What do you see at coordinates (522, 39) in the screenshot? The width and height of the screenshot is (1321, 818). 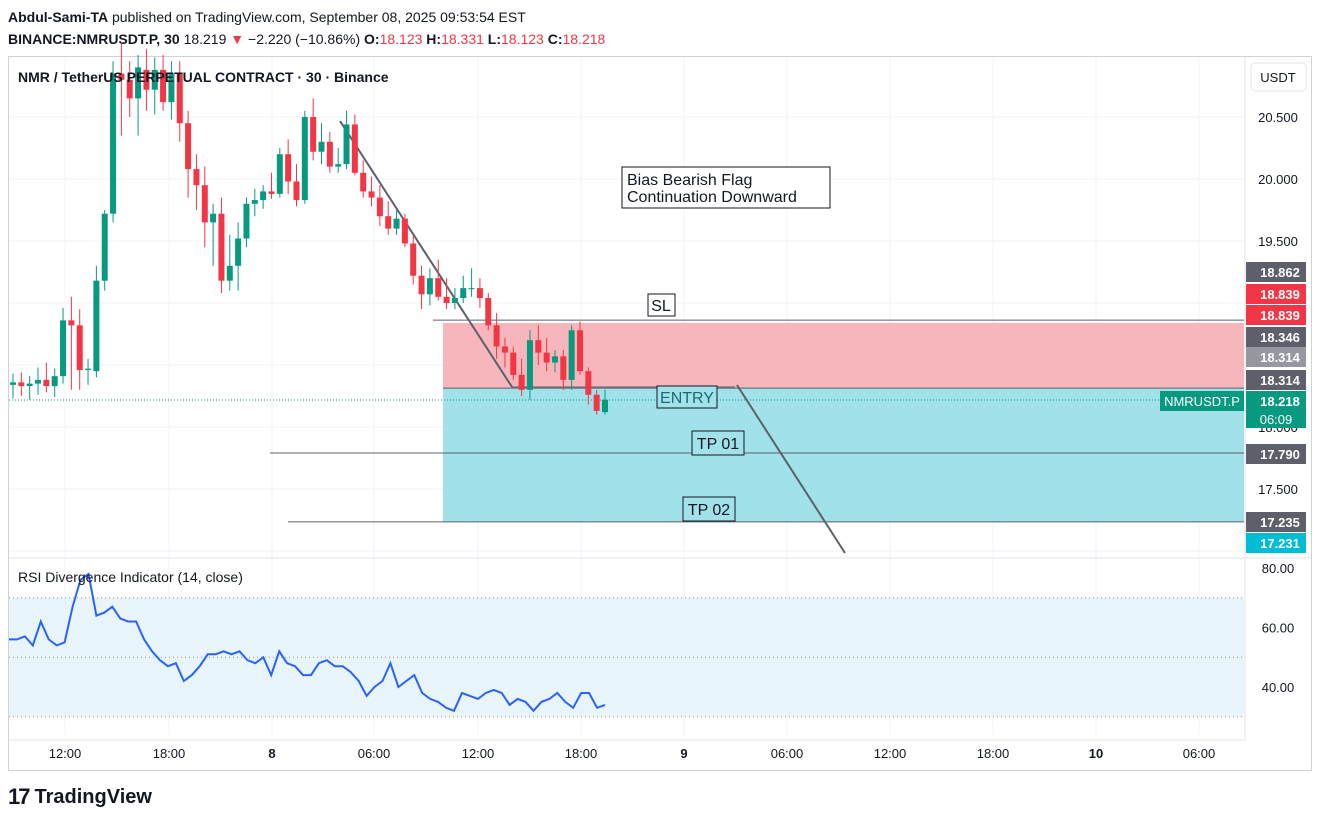 I see `low-value: 18.123` at bounding box center [522, 39].